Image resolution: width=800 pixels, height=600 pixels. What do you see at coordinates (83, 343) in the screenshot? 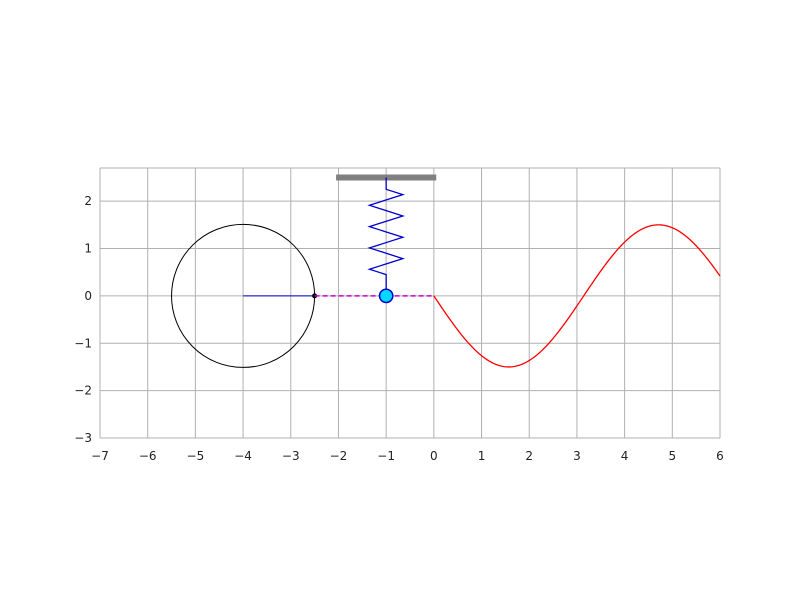
I see `y-tick-label: −1` at bounding box center [83, 343].